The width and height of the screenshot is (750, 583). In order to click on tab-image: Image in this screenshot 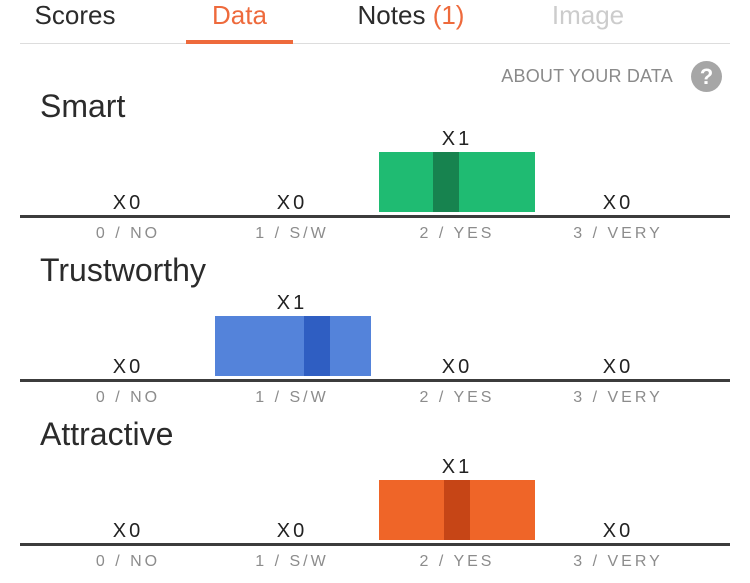, I will do `click(588, 15)`.